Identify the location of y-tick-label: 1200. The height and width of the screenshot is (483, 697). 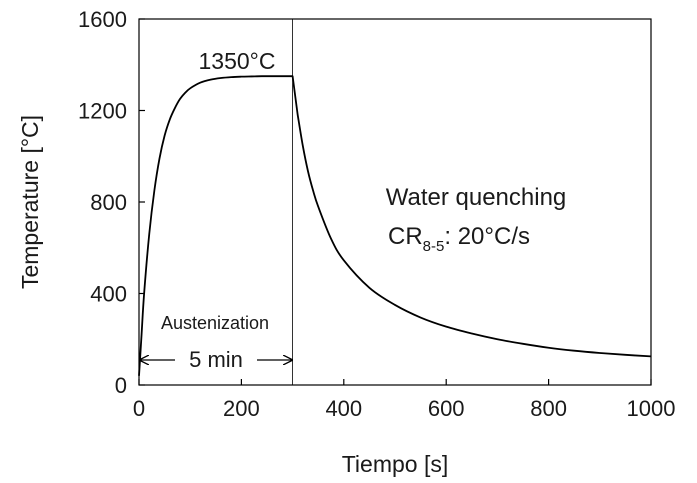
(102, 111).